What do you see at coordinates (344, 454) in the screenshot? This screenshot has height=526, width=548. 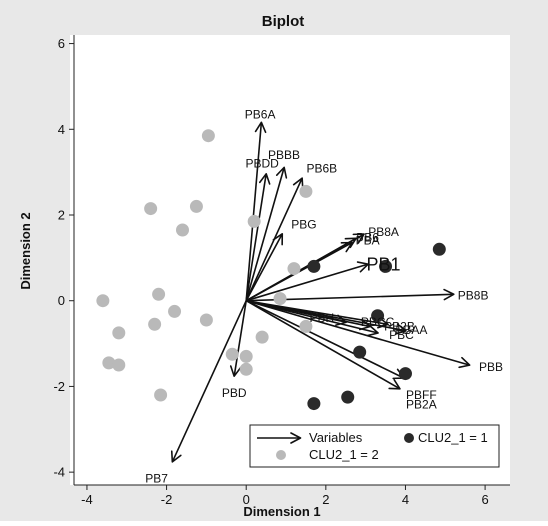 I see `legend-label-cluster2: CLU2_1 = 2` at bounding box center [344, 454].